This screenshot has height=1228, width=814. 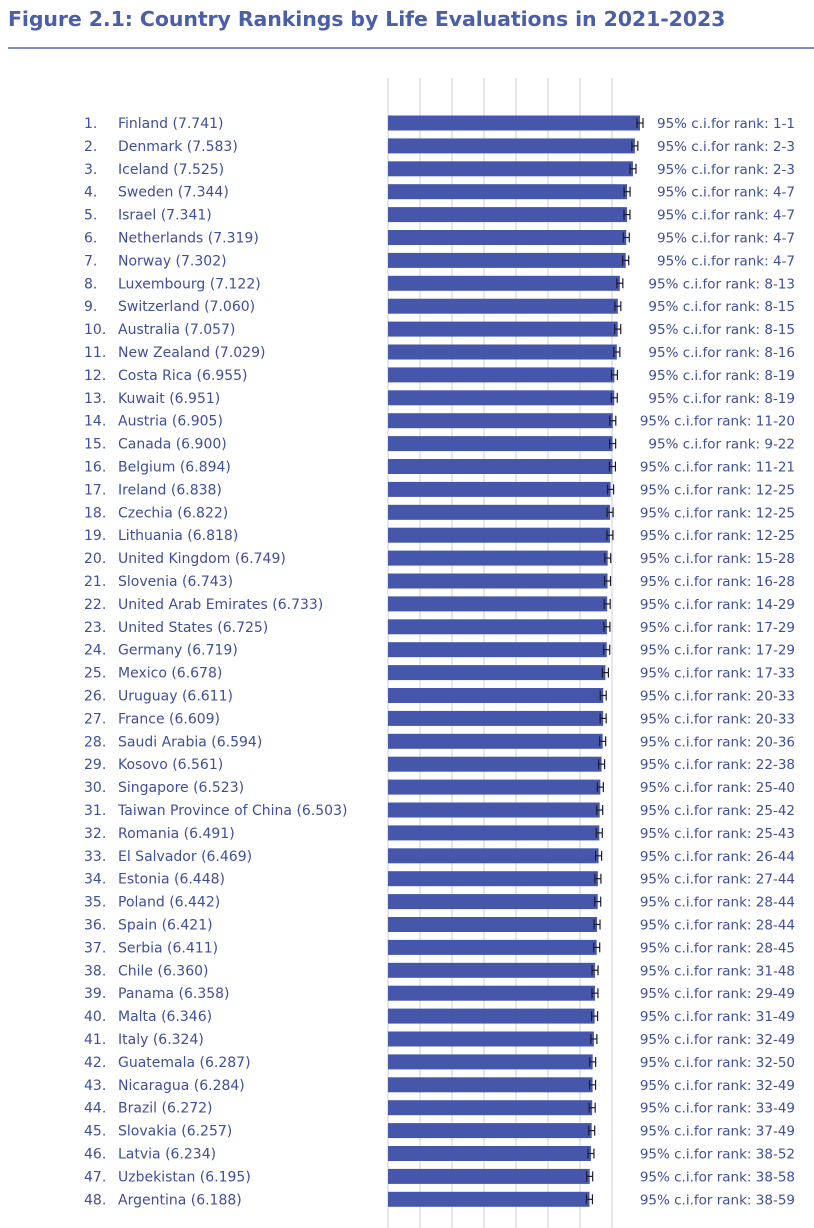 I want to click on country-label: United States (6.725), so click(x=193, y=628).